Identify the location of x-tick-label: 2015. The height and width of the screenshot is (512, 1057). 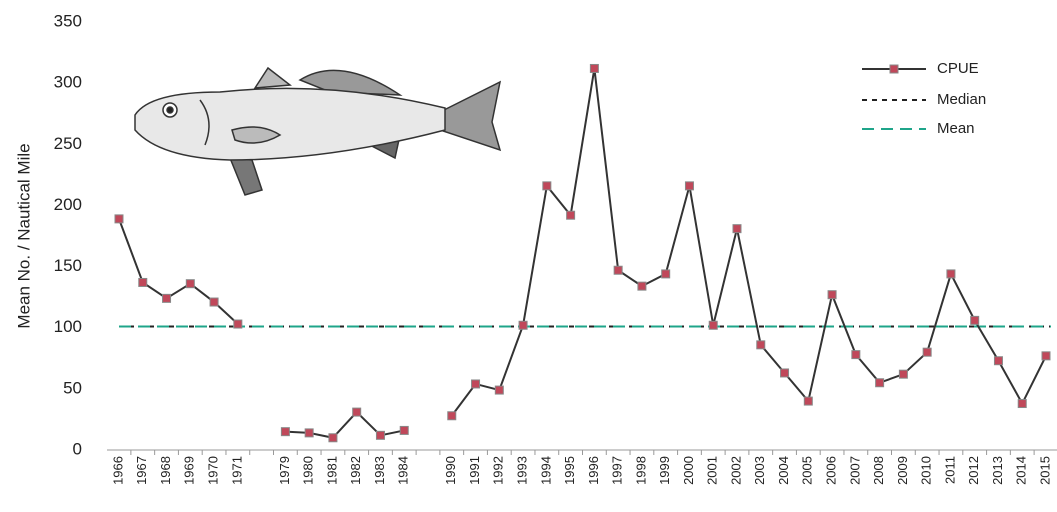
(1044, 470).